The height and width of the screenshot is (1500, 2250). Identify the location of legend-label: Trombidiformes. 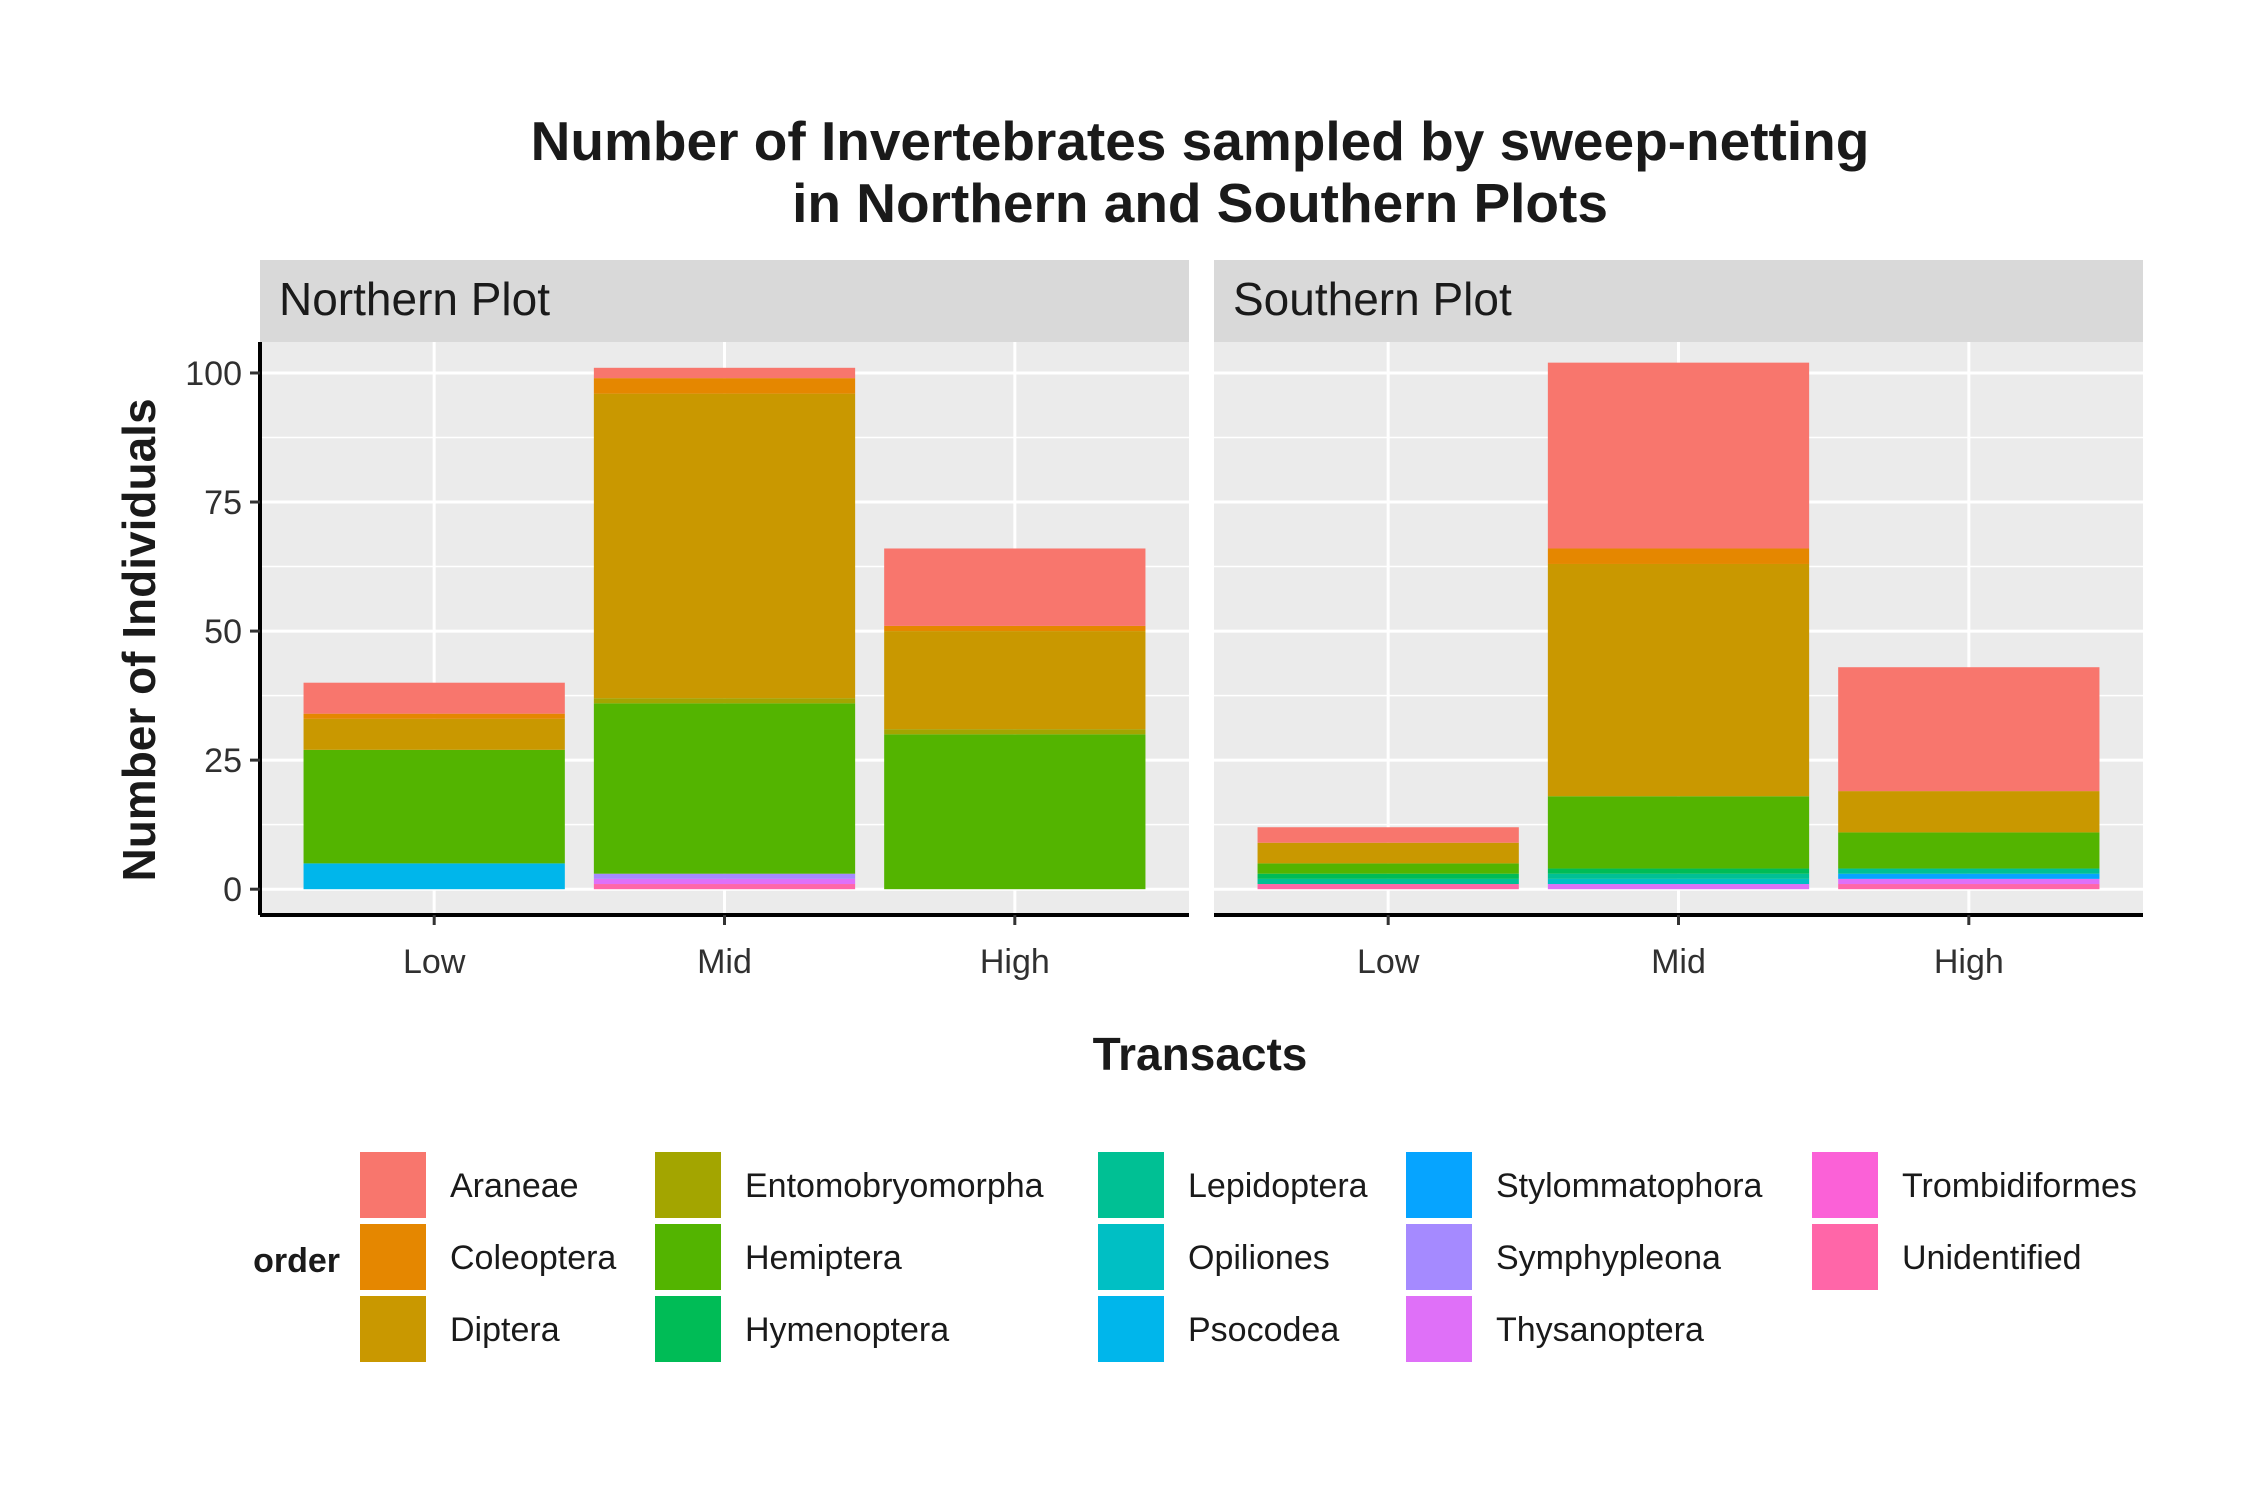
(2019, 1186).